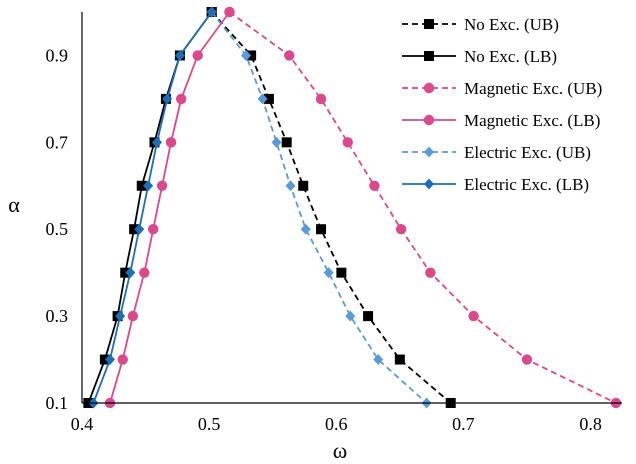  What do you see at coordinates (57, 55) in the screenshot?
I see `y-tick-label: 0.9` at bounding box center [57, 55].